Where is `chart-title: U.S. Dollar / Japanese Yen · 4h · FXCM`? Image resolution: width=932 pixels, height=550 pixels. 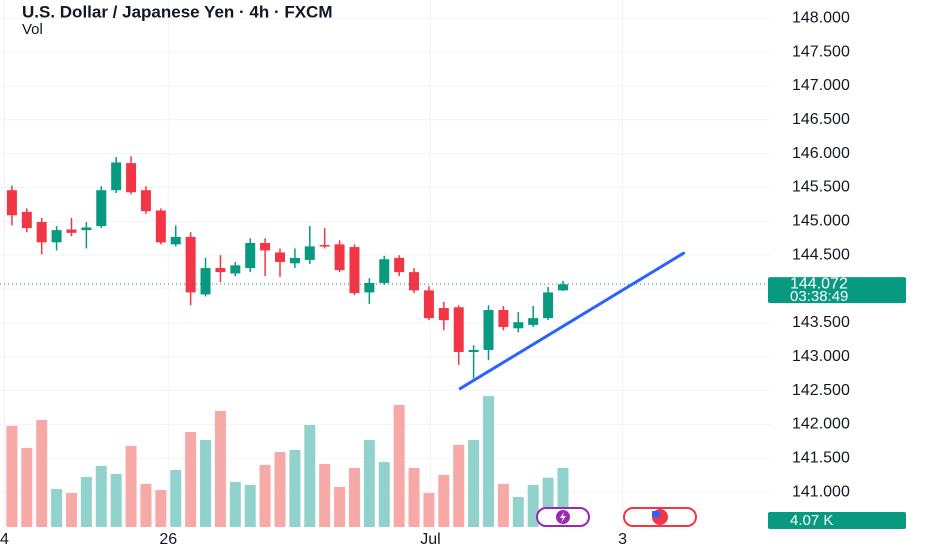 chart-title: U.S. Dollar / Japanese Yen · 4h · FXCM is located at coordinates (177, 11).